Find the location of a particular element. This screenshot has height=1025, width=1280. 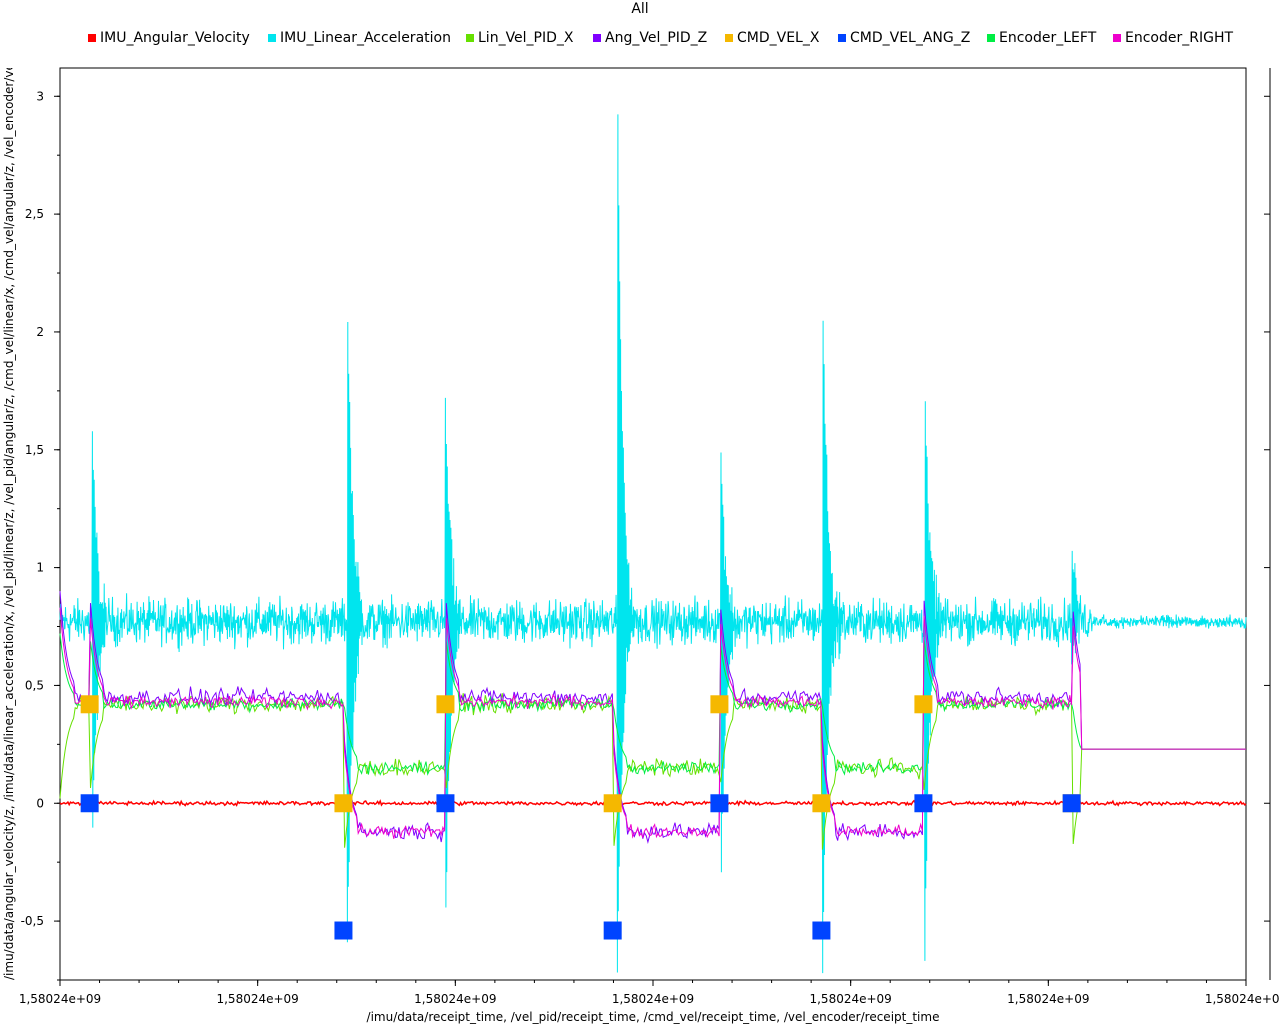

y-tick-label: 2 is located at coordinates (40, 332).